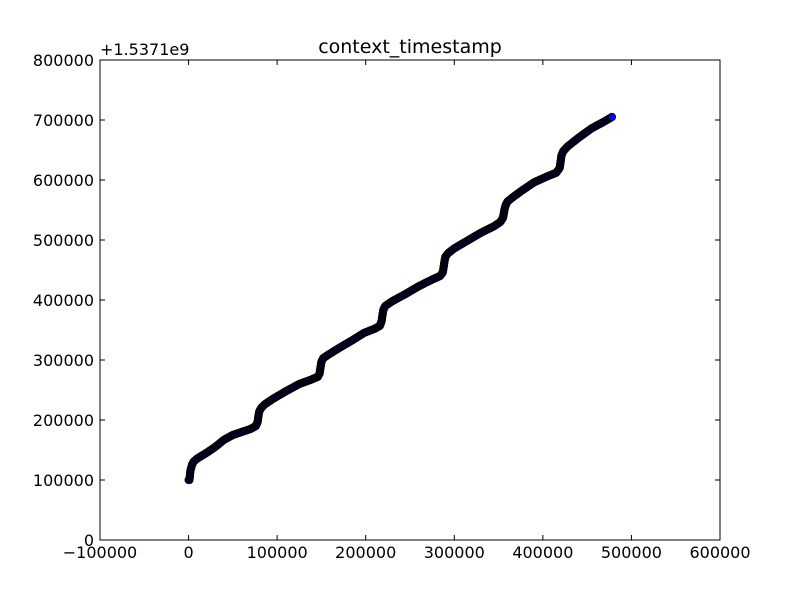 The width and height of the screenshot is (800, 605). Describe the element at coordinates (63, 420) in the screenshot. I see `y-tick-label: 200000` at that location.